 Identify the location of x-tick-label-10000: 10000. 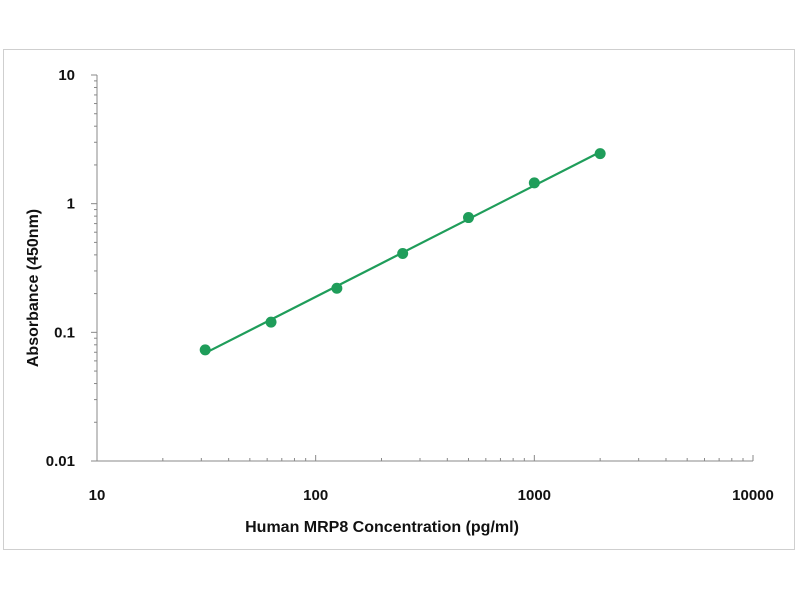
(753, 495).